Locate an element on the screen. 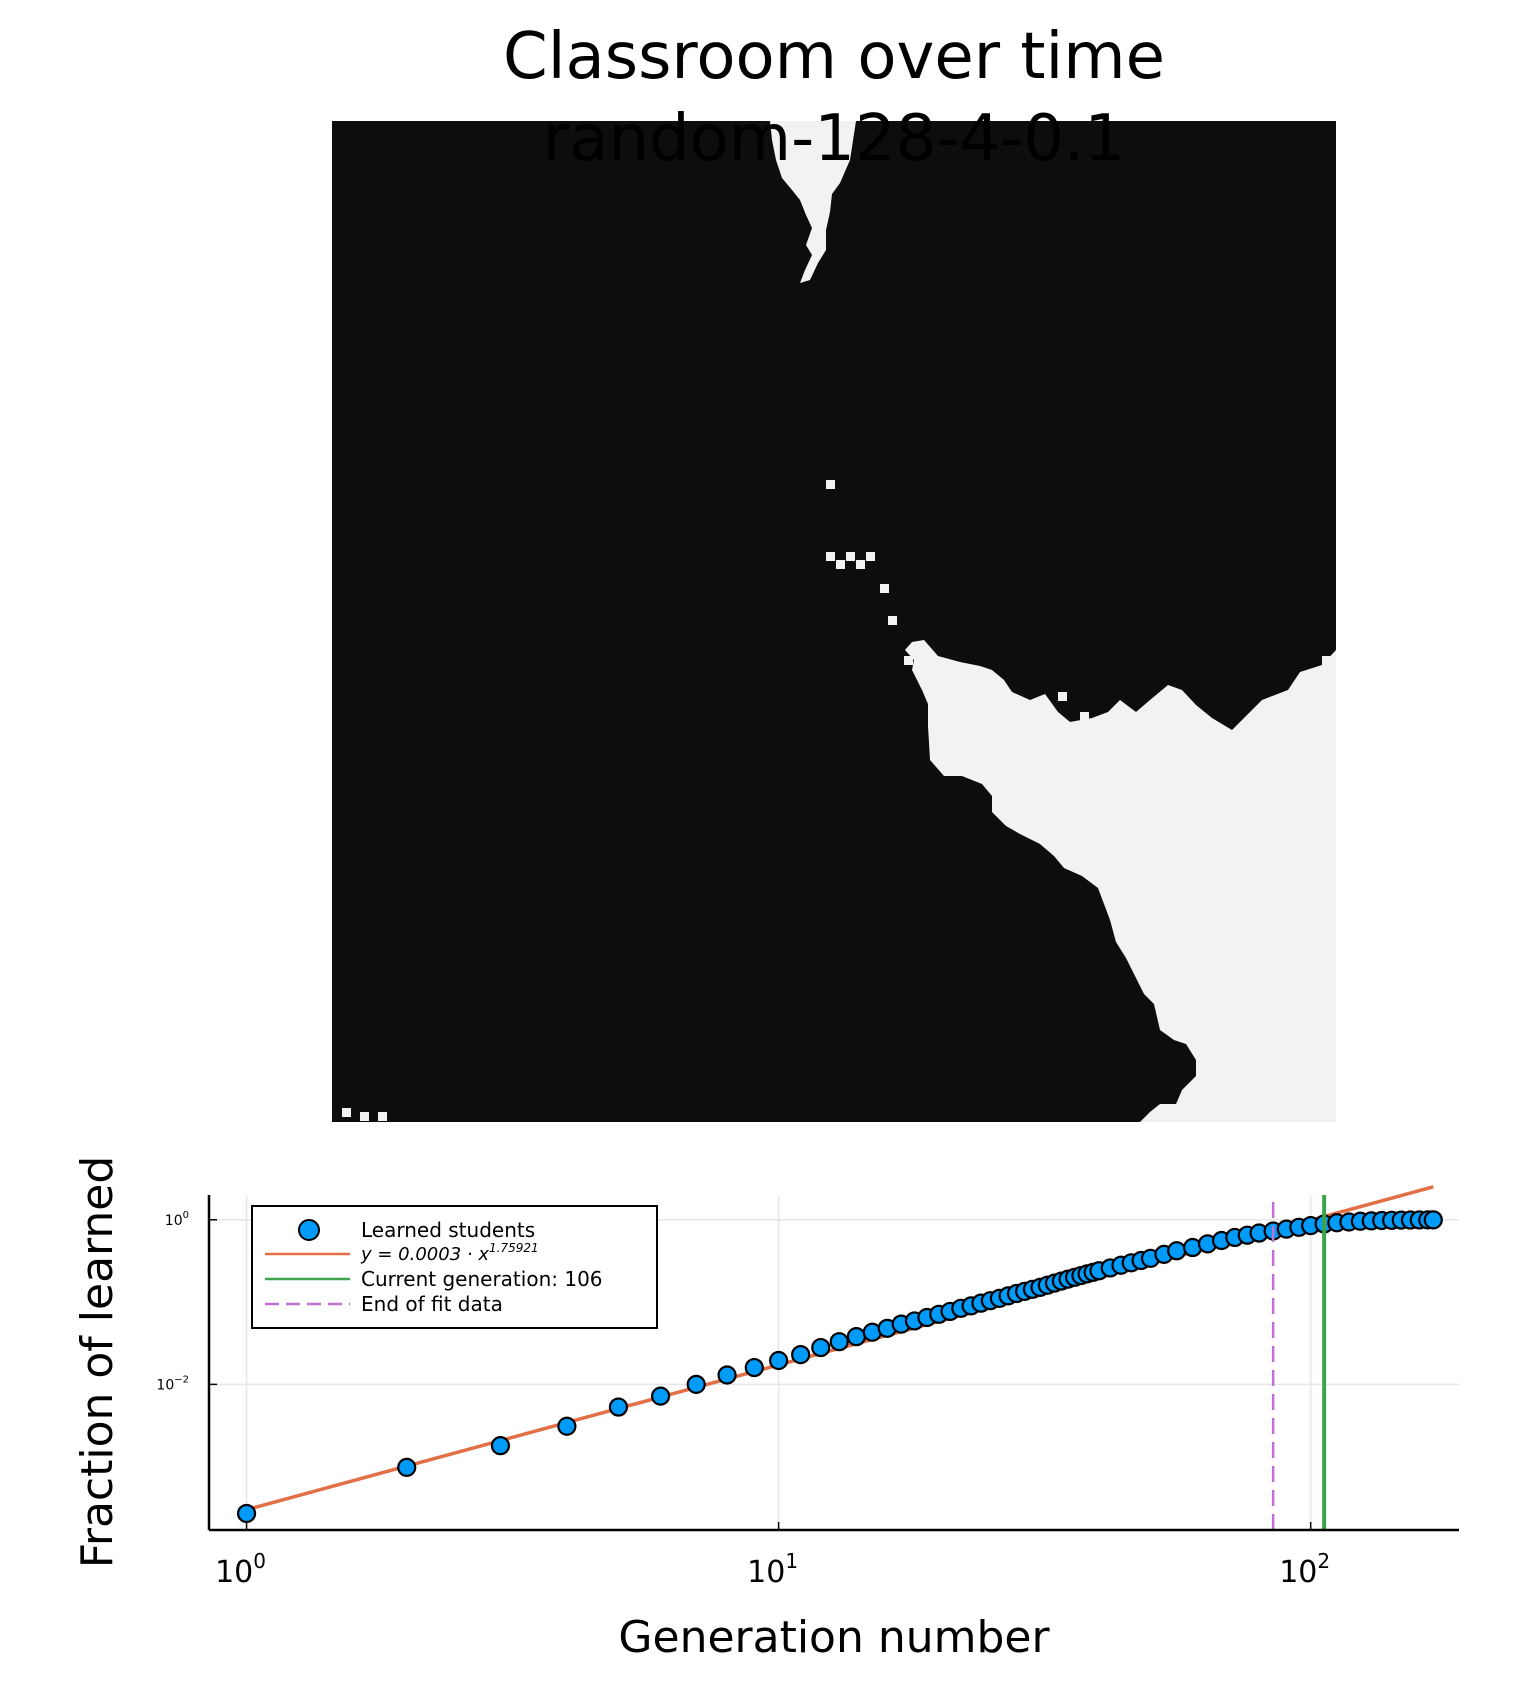 The height and width of the screenshot is (1706, 1536). legend-label-fit-text: y = 0.0003 · x is located at coordinates (424, 1254).